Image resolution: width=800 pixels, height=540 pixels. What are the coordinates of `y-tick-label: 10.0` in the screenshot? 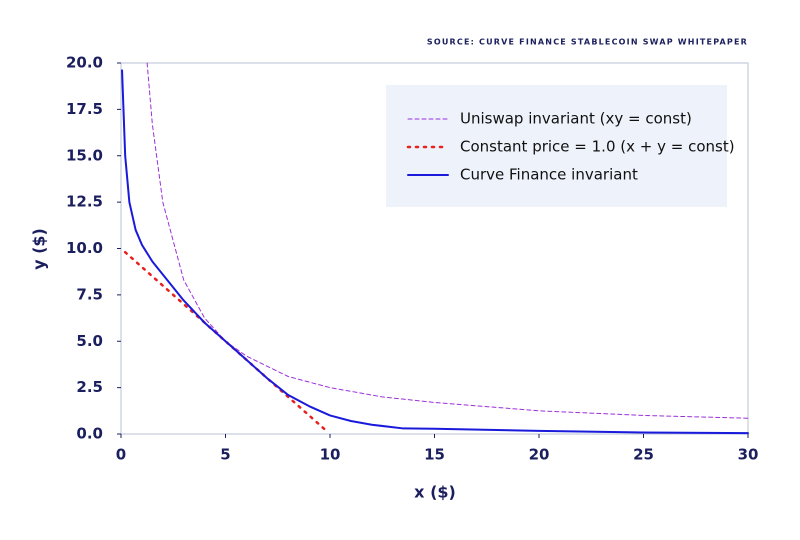 It's located at (84, 248).